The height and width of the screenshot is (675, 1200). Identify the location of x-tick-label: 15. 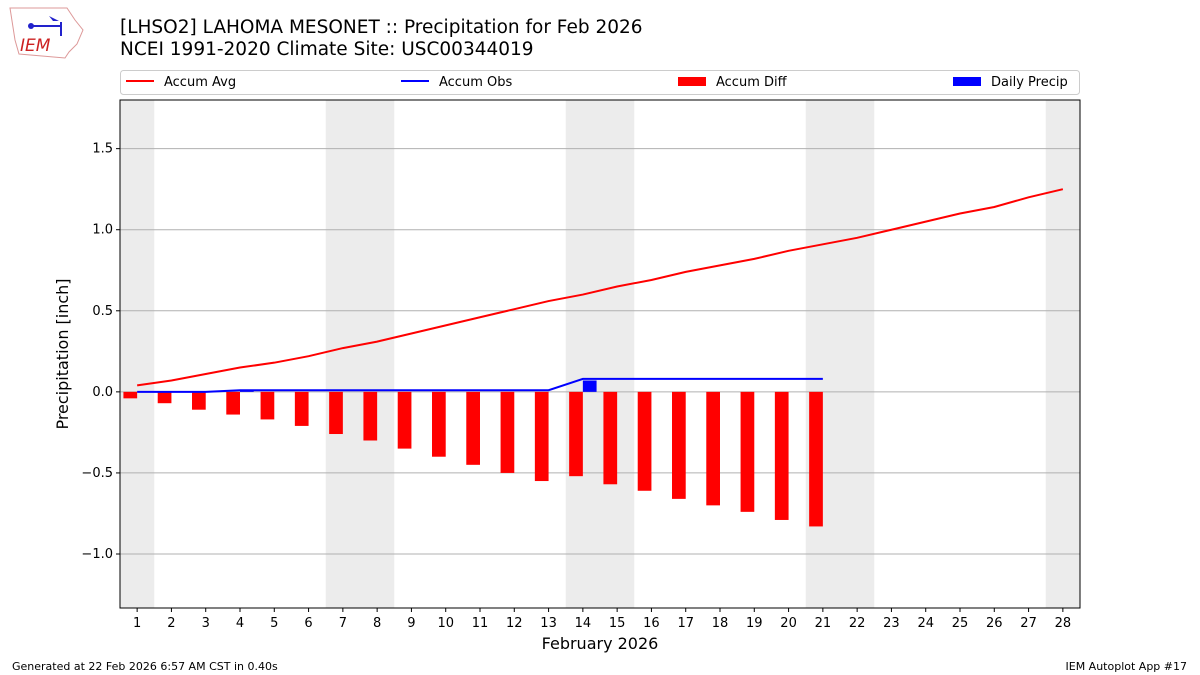
(617, 623).